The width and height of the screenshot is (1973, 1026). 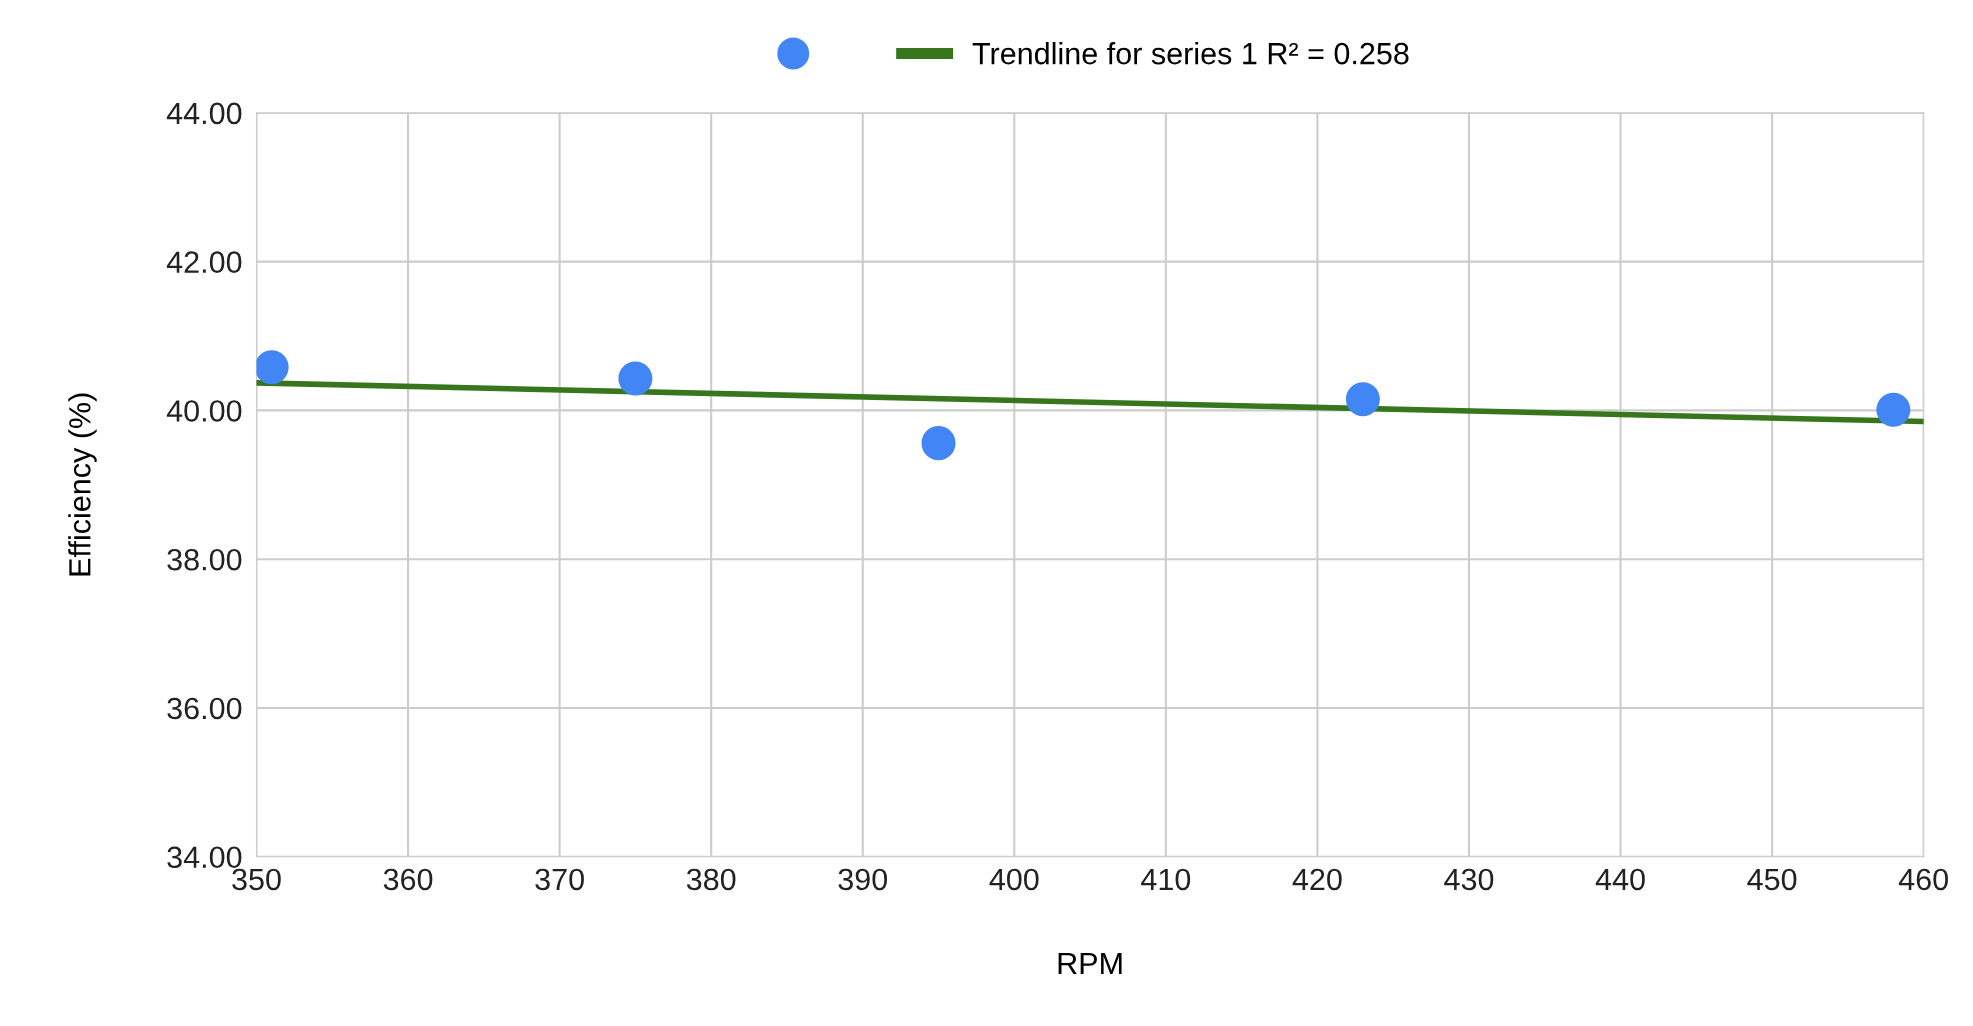 What do you see at coordinates (204, 708) in the screenshot?
I see `y-tick-label: 36.00` at bounding box center [204, 708].